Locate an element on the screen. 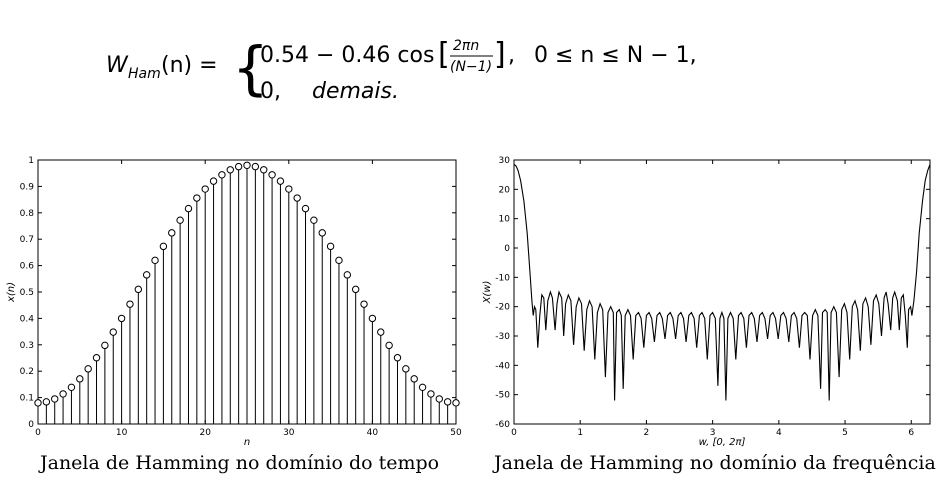 This screenshot has width=942, height=480. left-ytick-label: 0.4 is located at coordinates (27, 319).